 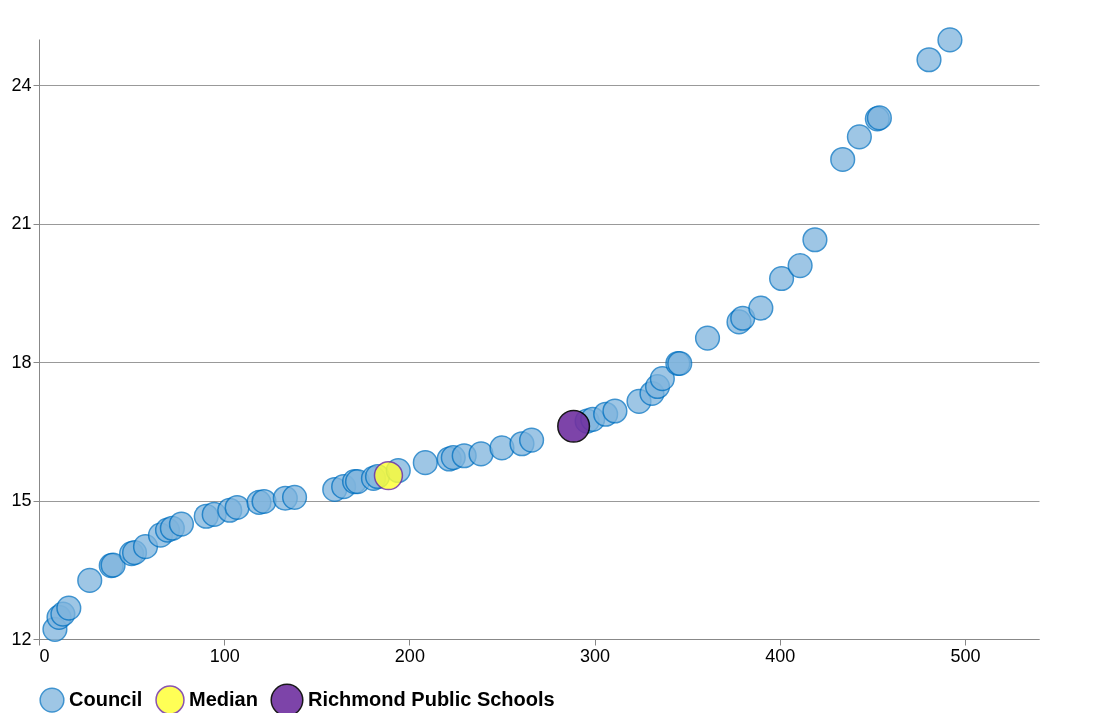 What do you see at coordinates (21, 223) in the screenshot?
I see `y-tick-label: 21` at bounding box center [21, 223].